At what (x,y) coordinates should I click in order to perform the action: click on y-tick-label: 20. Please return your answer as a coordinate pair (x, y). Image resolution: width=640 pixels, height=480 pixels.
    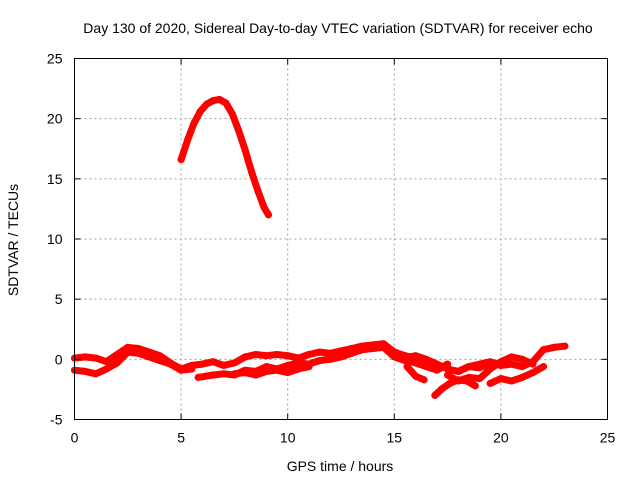
    Looking at the image, I should click on (55, 119).